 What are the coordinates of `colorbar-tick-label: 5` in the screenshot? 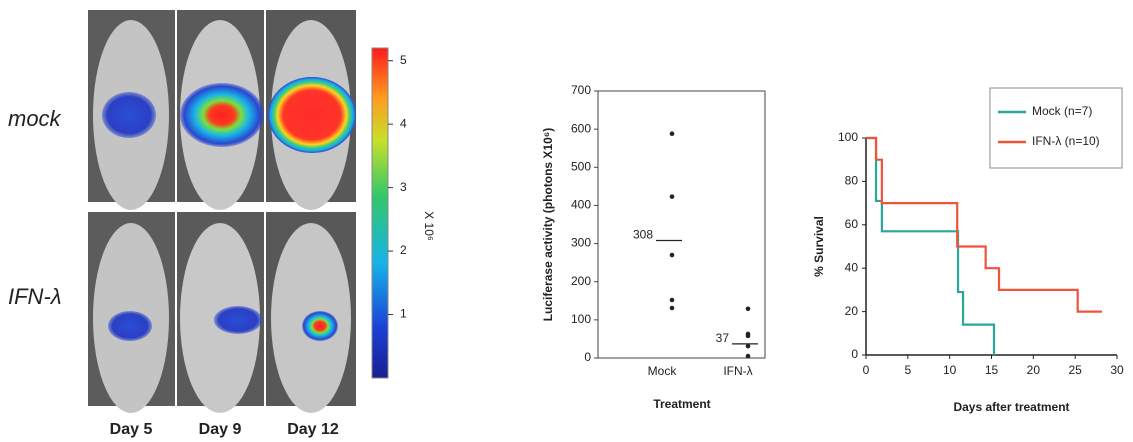 It's located at (403, 60).